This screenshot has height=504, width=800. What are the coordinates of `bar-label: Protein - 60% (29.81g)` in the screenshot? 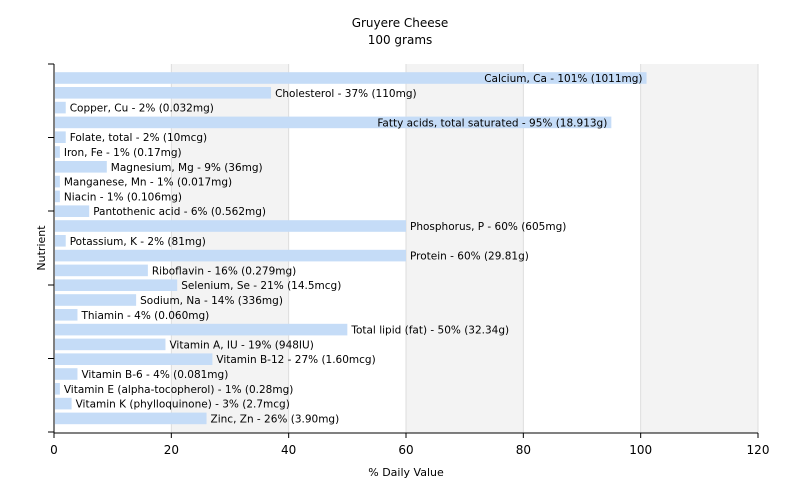 It's located at (469, 257).